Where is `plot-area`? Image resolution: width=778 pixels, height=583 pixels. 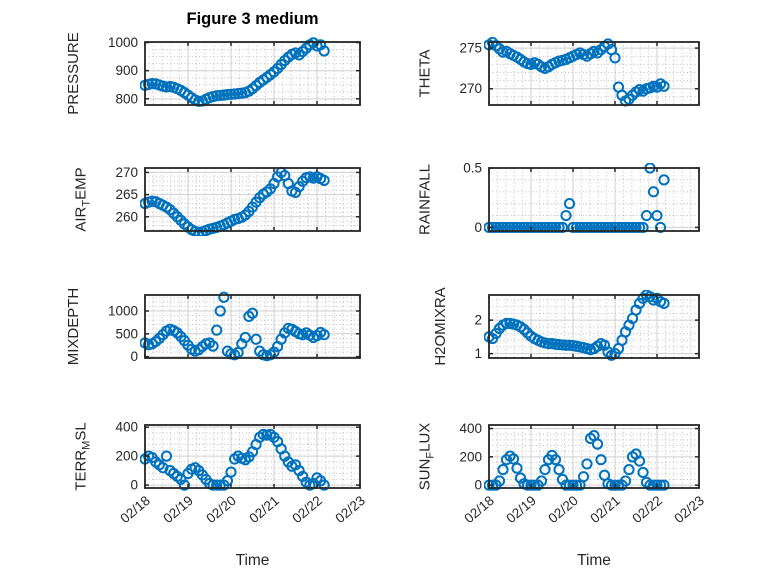 plot-area is located at coordinates (594, 199).